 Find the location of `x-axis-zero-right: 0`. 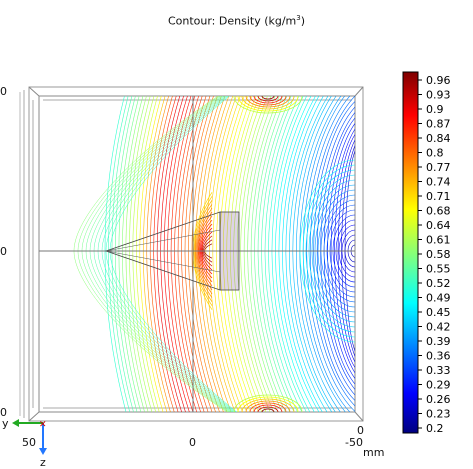

x-axis-zero-right: 0 is located at coordinates (360, 430).